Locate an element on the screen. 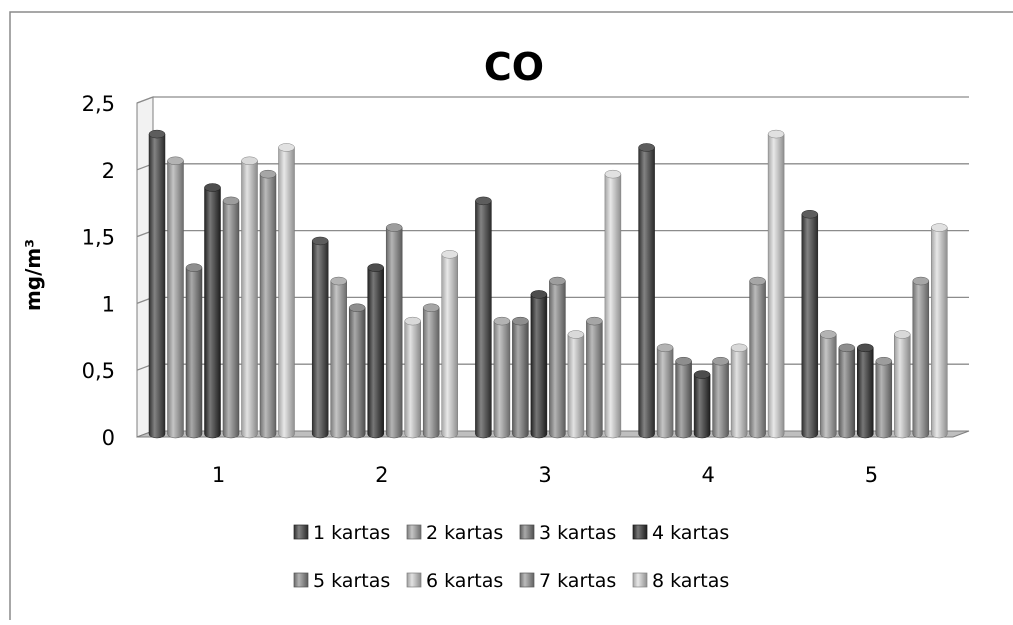  y-tick-labels: 0 0,5 1 1,5 2 2,5 is located at coordinates (98, 271).